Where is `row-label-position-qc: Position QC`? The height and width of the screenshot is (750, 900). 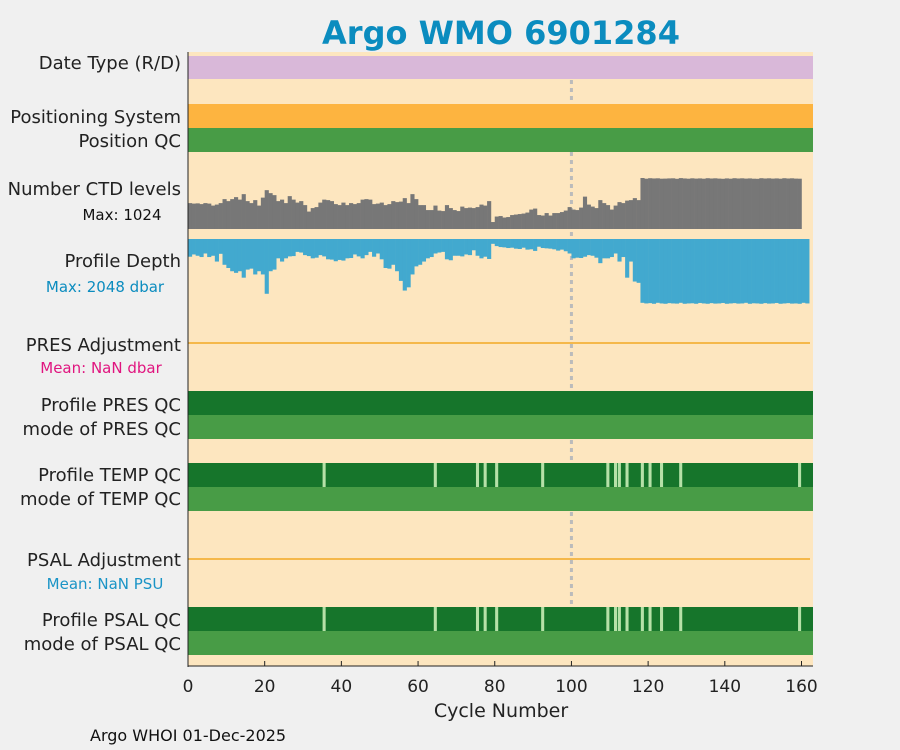
row-label-position-qc: Position QC is located at coordinates (129, 141).